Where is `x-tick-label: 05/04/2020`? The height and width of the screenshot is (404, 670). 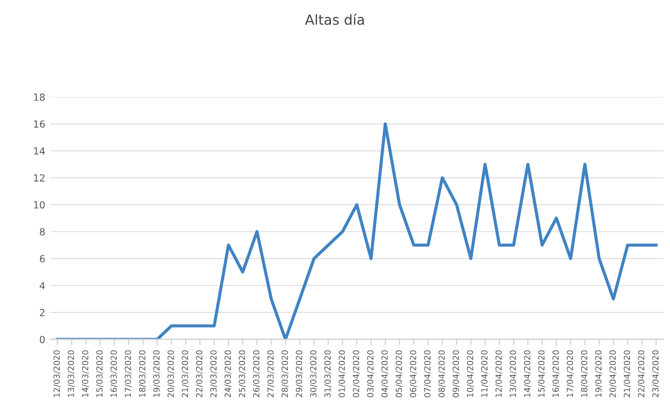
x-tick-label: 05/04/2020 is located at coordinates (399, 374).